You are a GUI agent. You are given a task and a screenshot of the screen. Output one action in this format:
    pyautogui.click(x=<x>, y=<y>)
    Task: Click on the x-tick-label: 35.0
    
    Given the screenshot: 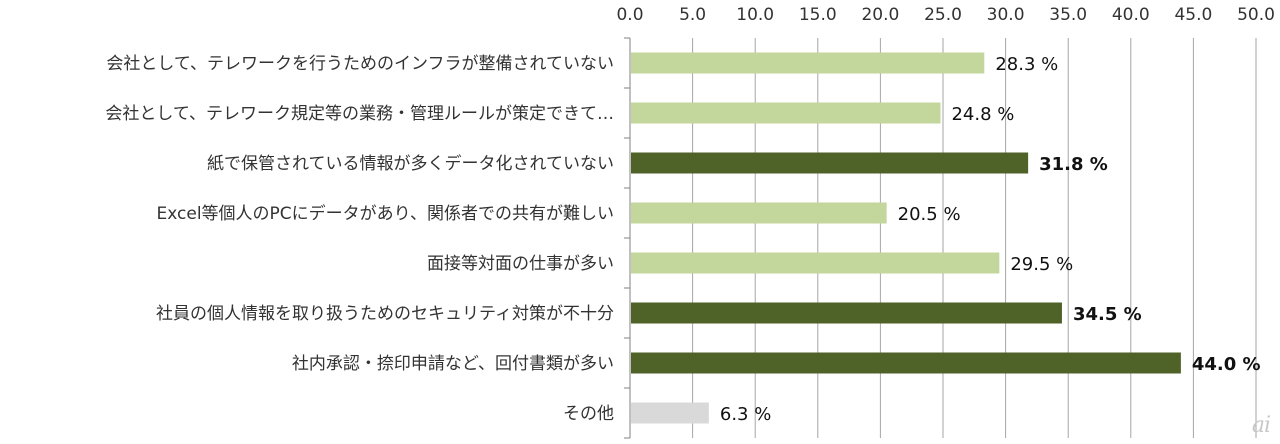 What is the action you would take?
    pyautogui.click(x=1068, y=15)
    